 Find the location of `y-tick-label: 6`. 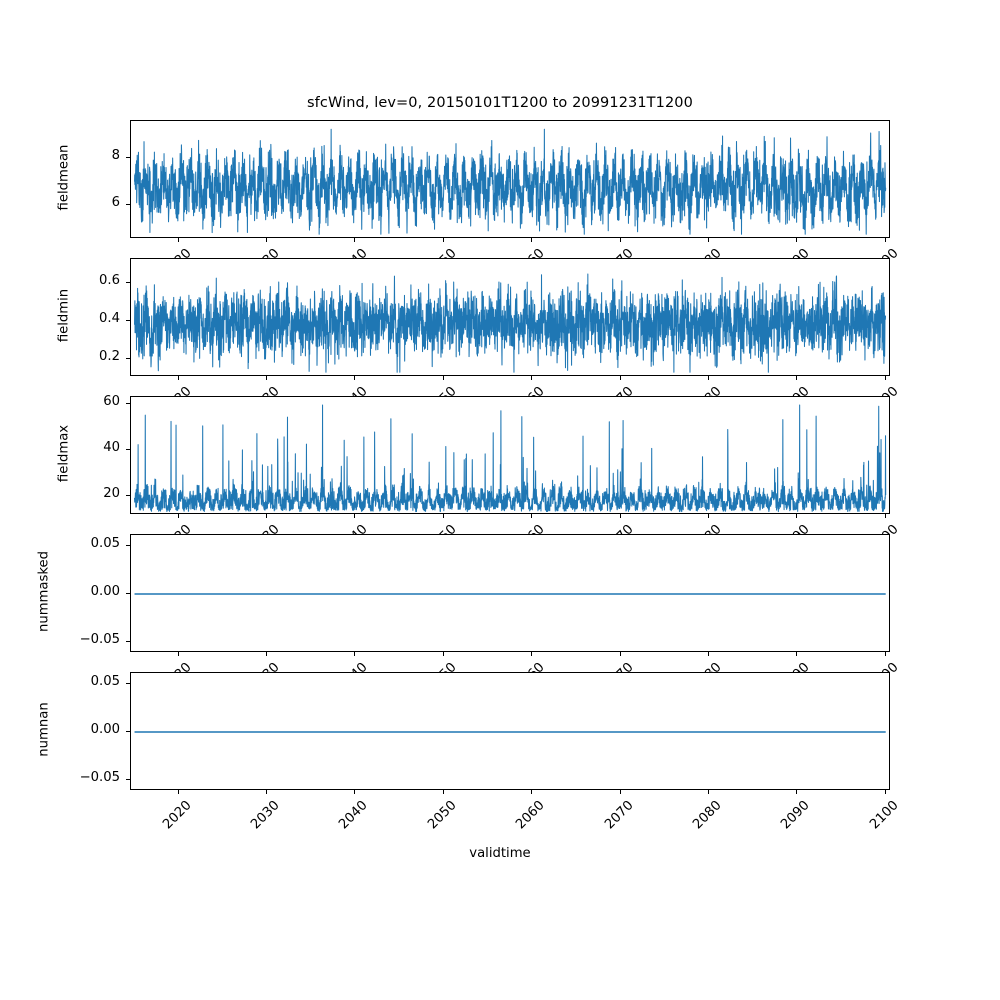

y-tick-label: 6 is located at coordinates (115, 202).